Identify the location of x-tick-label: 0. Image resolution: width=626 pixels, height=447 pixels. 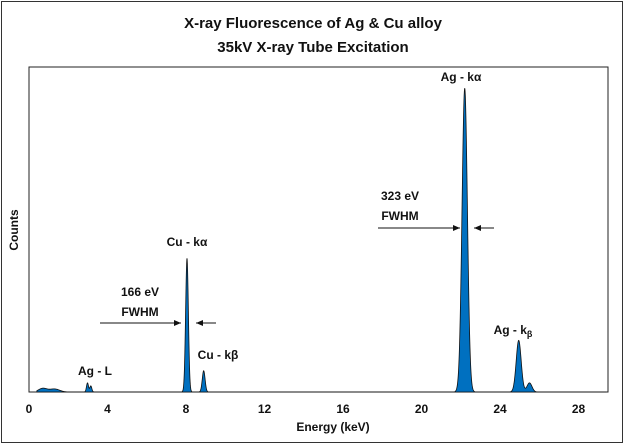
(29, 409).